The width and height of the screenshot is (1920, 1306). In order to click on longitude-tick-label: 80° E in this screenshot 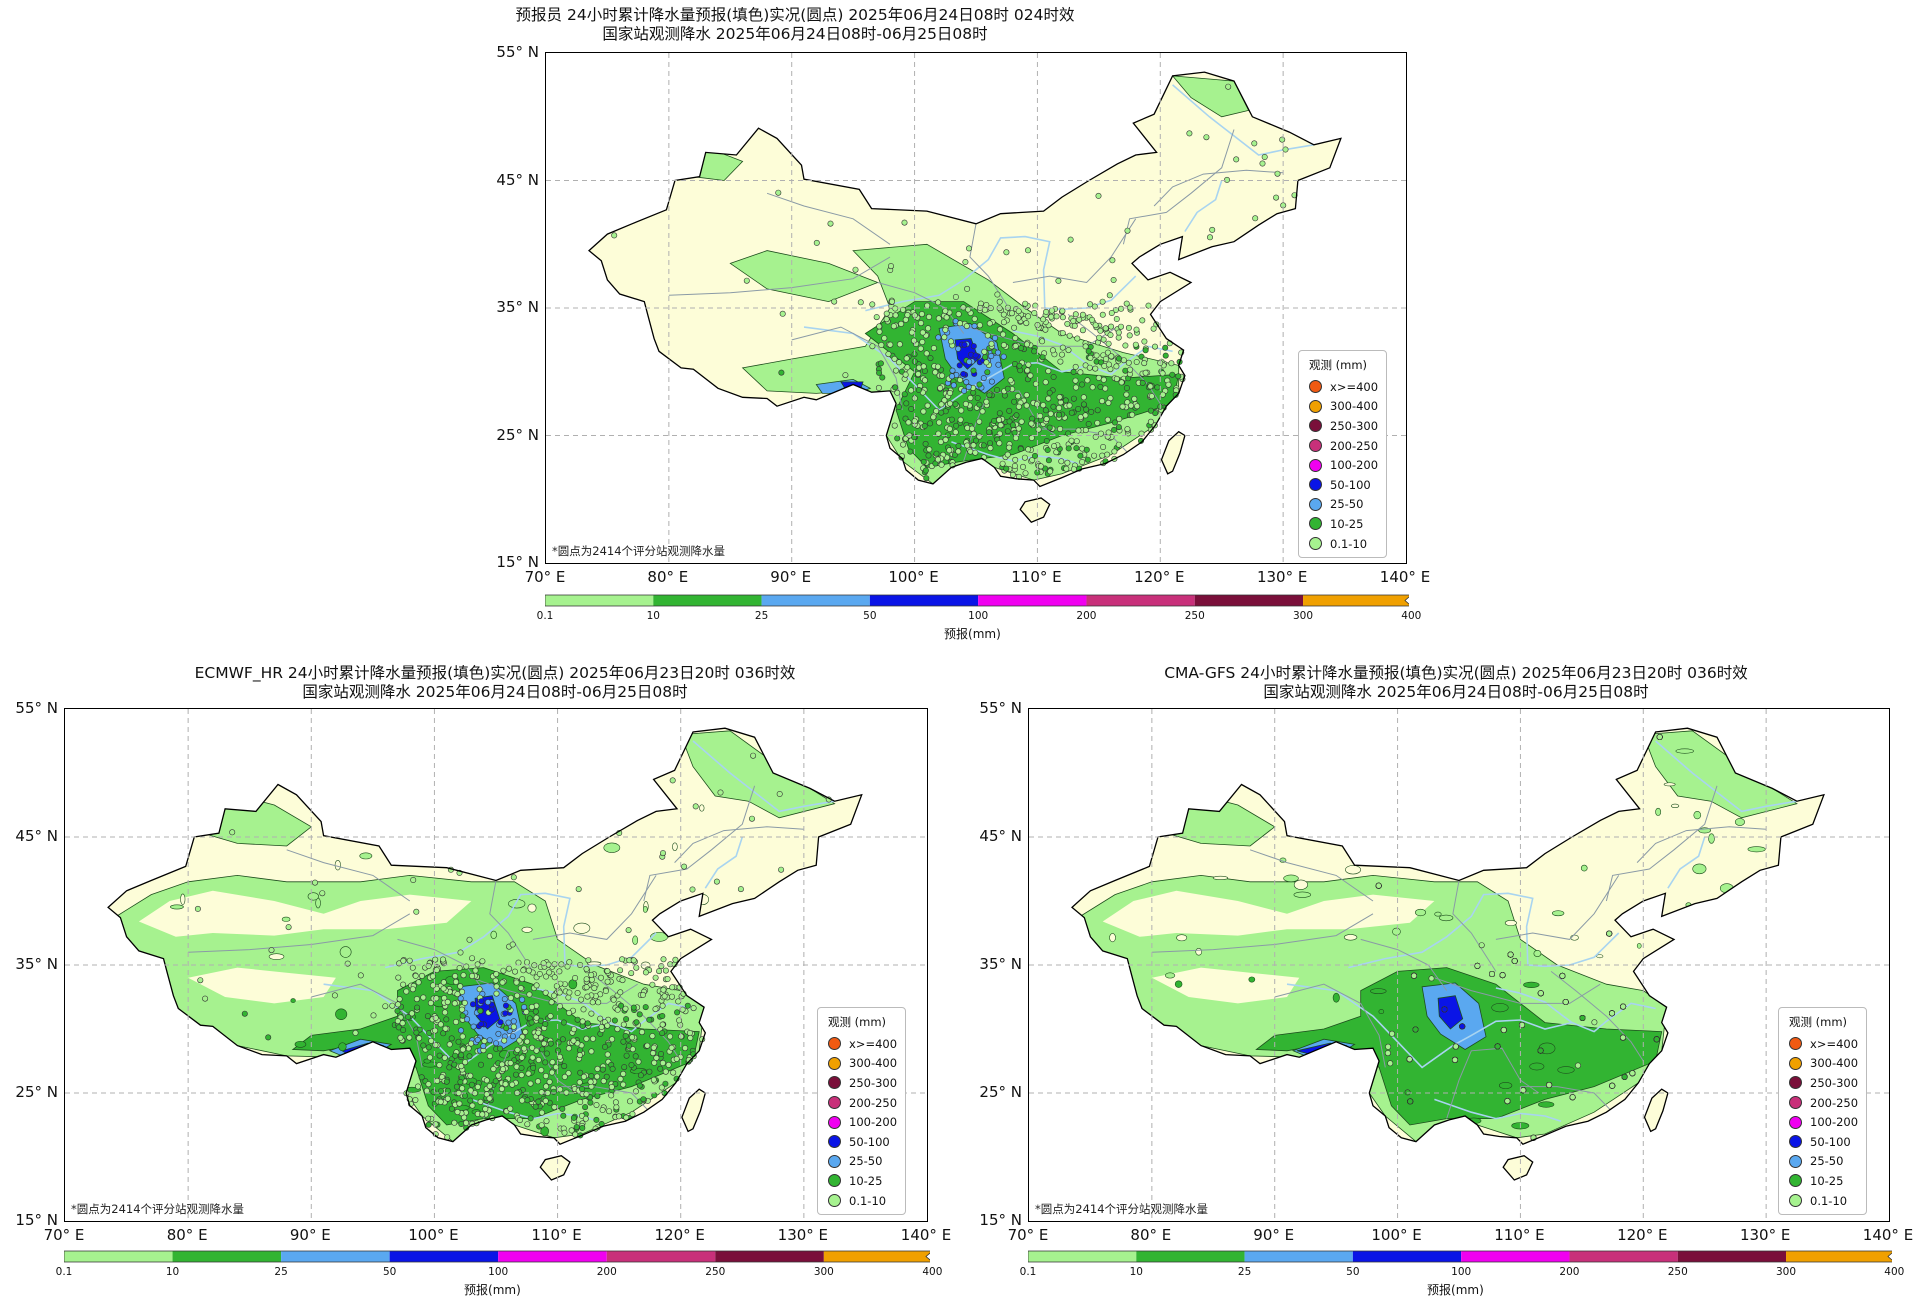, I will do `click(1151, 1235)`.